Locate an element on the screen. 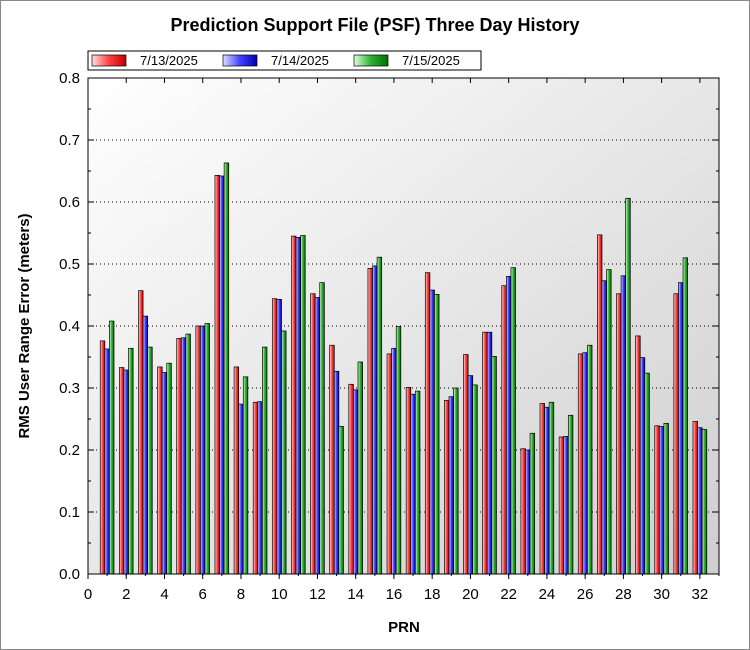  x-tick-label: 16 is located at coordinates (394, 594).